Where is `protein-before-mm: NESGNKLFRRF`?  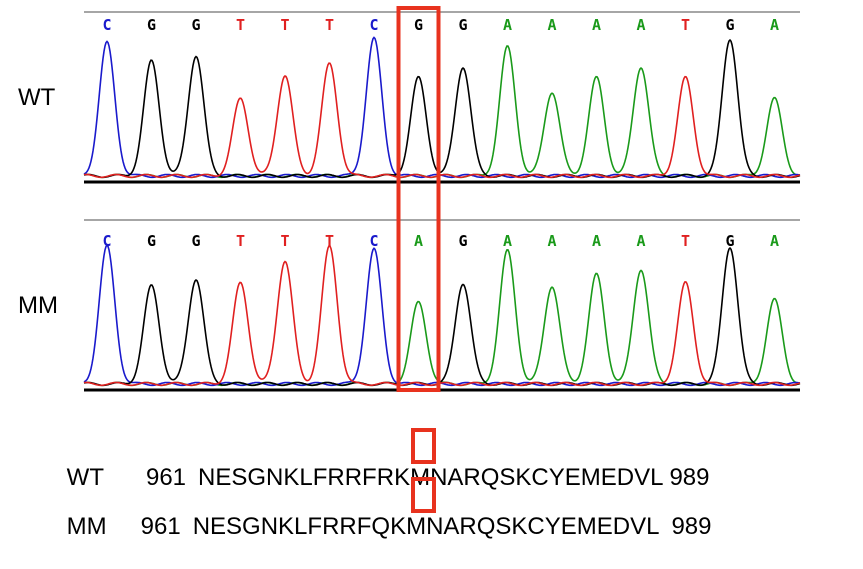 protein-before-mm: NESGNKLFRRF is located at coordinates (282, 526).